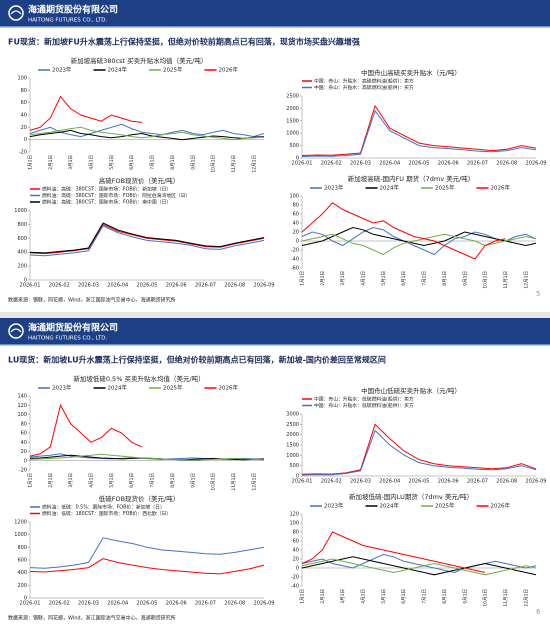 Image resolution: width=550 pixels, height=630 pixels. Describe the element at coordinates (139, 60) in the screenshot. I see `chart-title: 新加坡高硫380cst 买卖升贴水均值（美元/吨）` at that location.